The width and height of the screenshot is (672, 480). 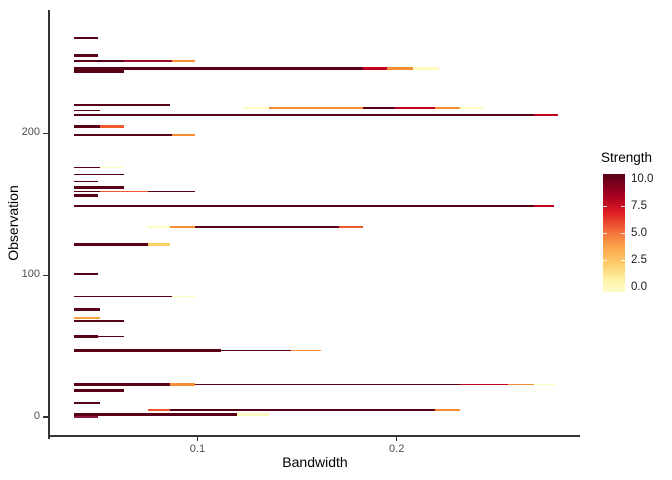 I want to click on legend-gradient-bar, so click(x=614, y=233).